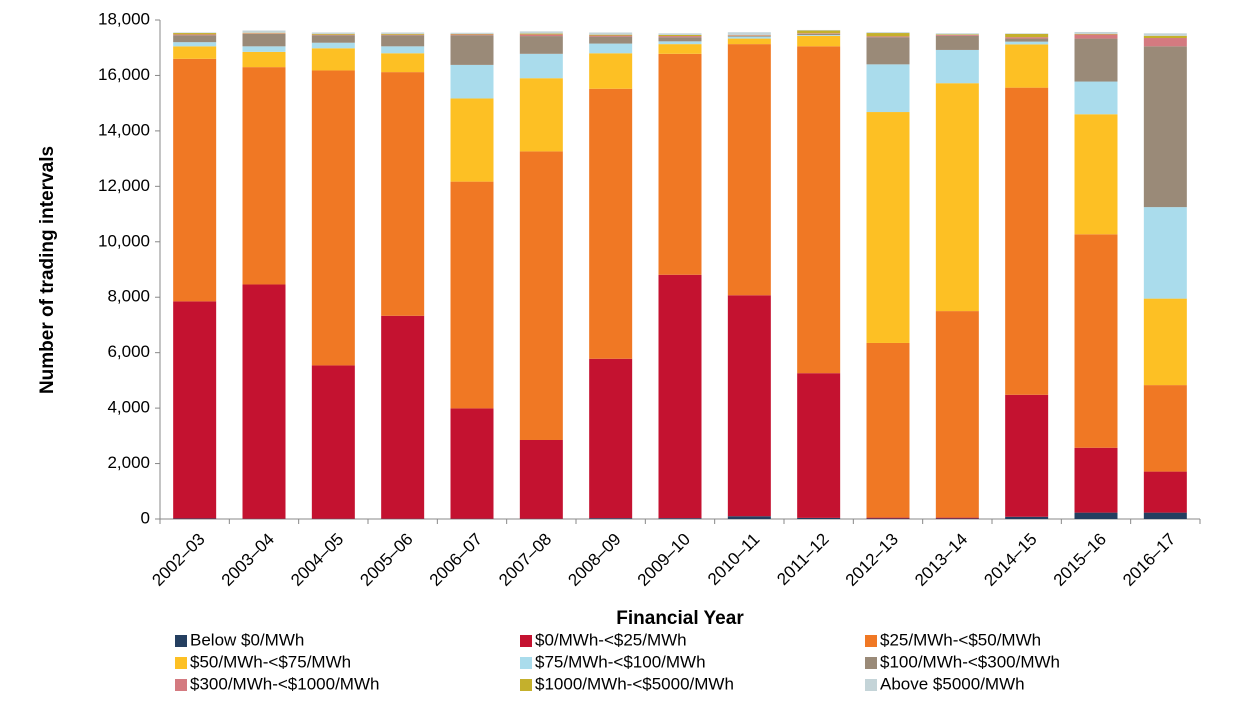 Image resolution: width=1233 pixels, height=707 pixels. Describe the element at coordinates (733, 559) in the screenshot. I see `x-tick-label: 2010–11` at that location.